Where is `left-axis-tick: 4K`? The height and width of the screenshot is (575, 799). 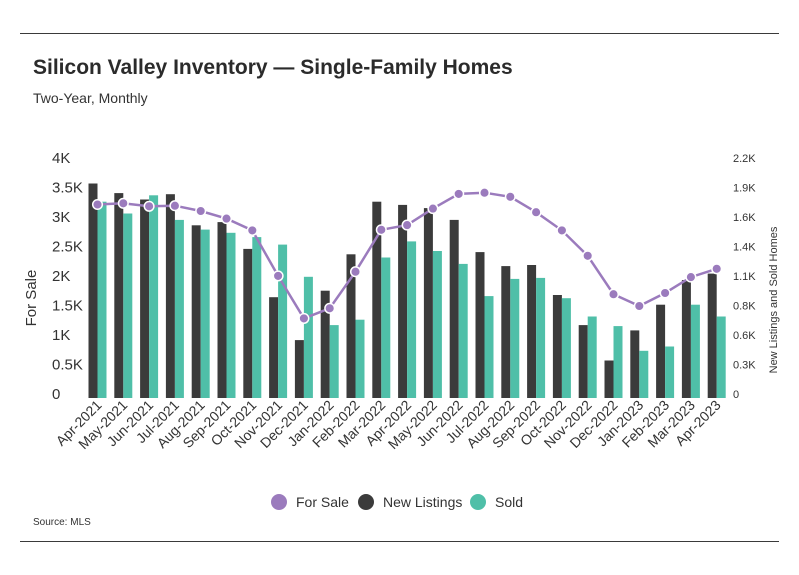
left-axis-tick: 4K is located at coordinates (61, 158).